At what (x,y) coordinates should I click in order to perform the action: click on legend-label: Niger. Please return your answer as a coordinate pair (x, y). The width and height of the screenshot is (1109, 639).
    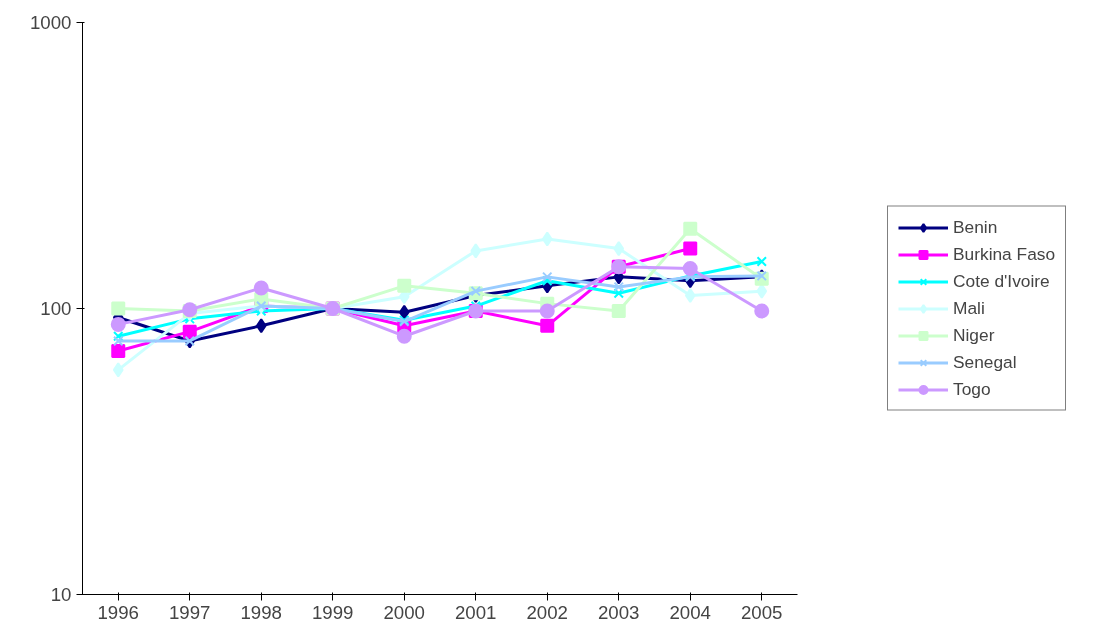
    Looking at the image, I should click on (974, 335).